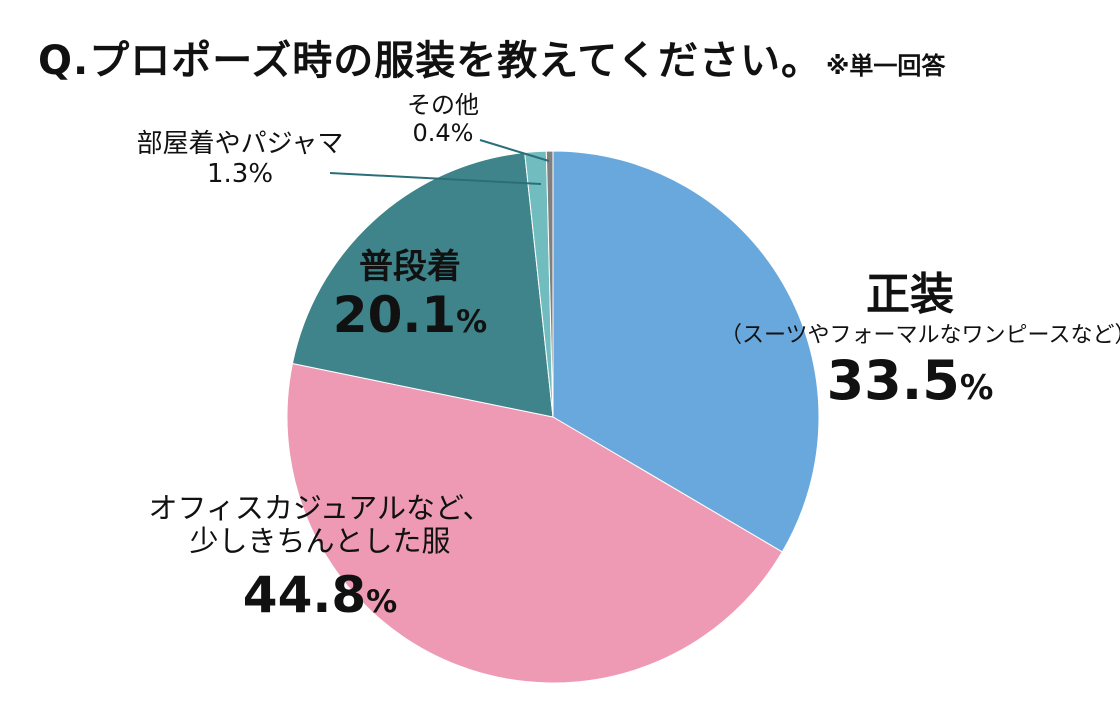 The image size is (1120, 720). I want to click on slice-value-other: 0.4%, so click(443, 132).